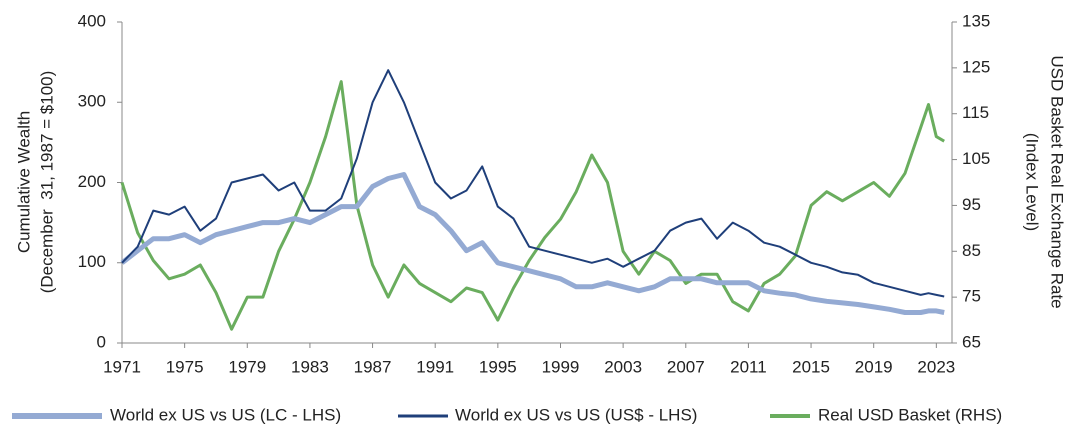  Describe the element at coordinates (936, 366) in the screenshot. I see `x-tick-label: 2023` at that location.